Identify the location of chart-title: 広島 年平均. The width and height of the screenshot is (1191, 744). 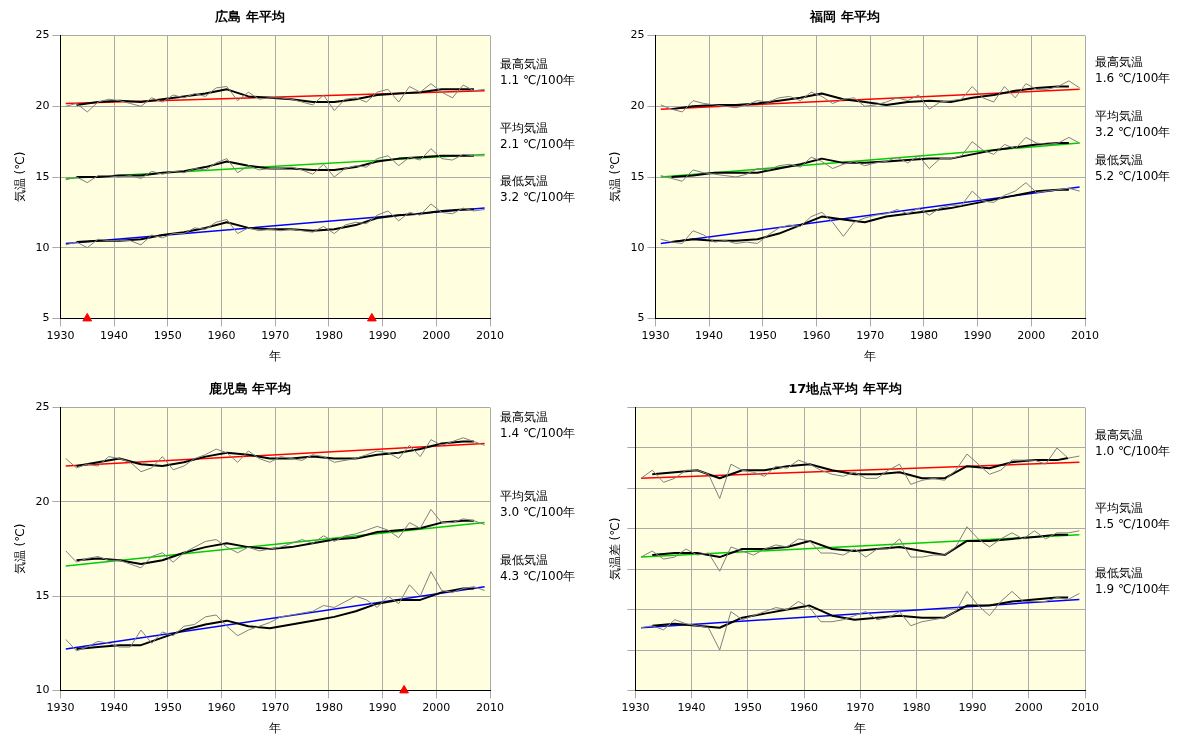
(249, 17).